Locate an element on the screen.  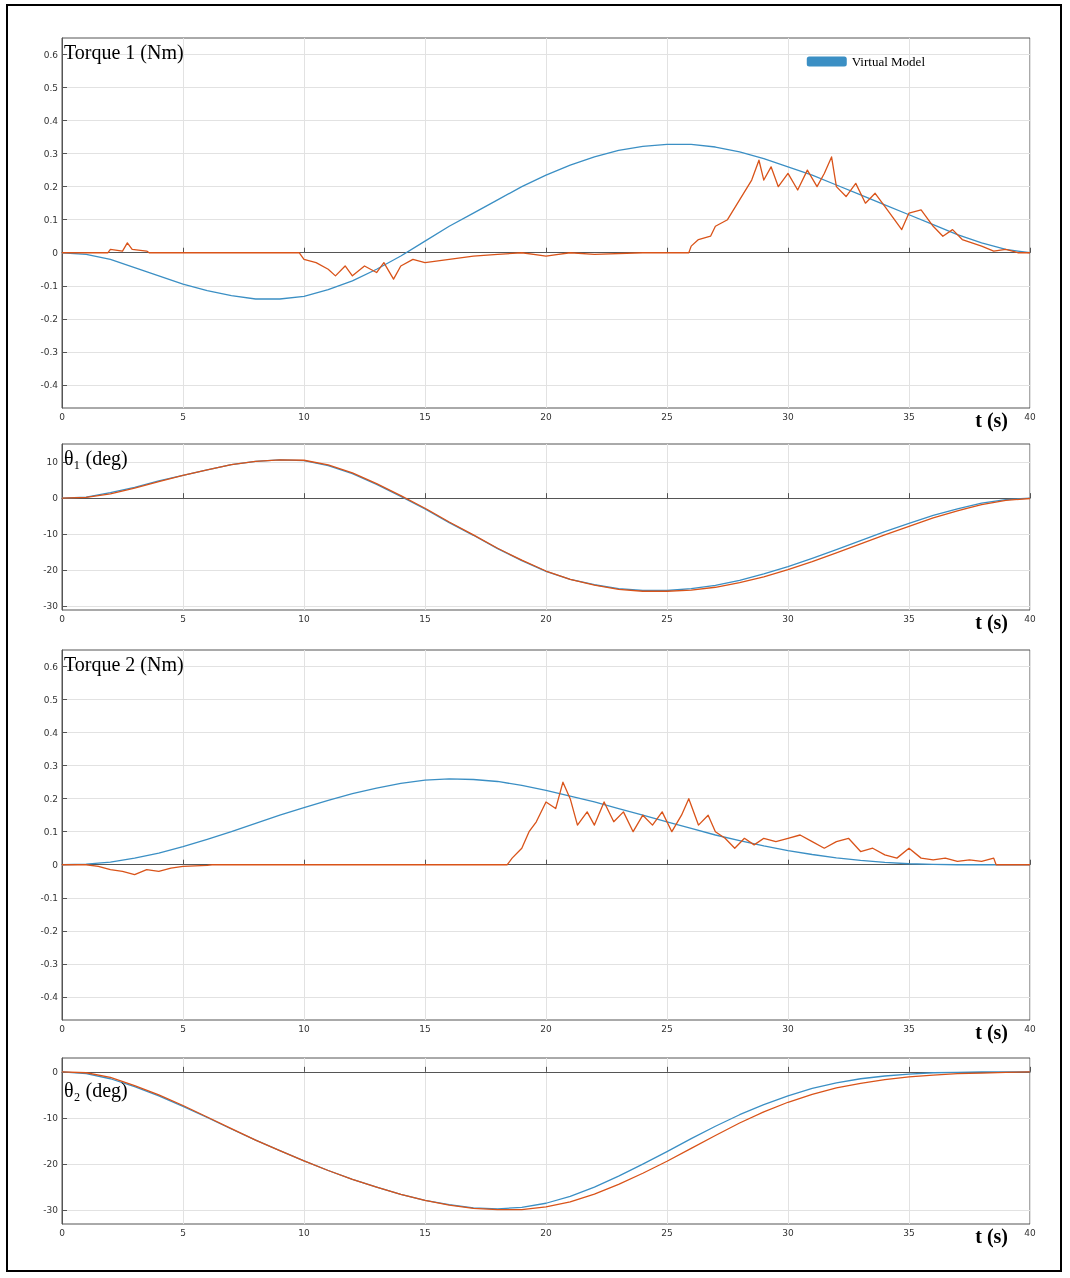
y-axis-title: θ₂ (deg) is located at coordinates (96, 1090).